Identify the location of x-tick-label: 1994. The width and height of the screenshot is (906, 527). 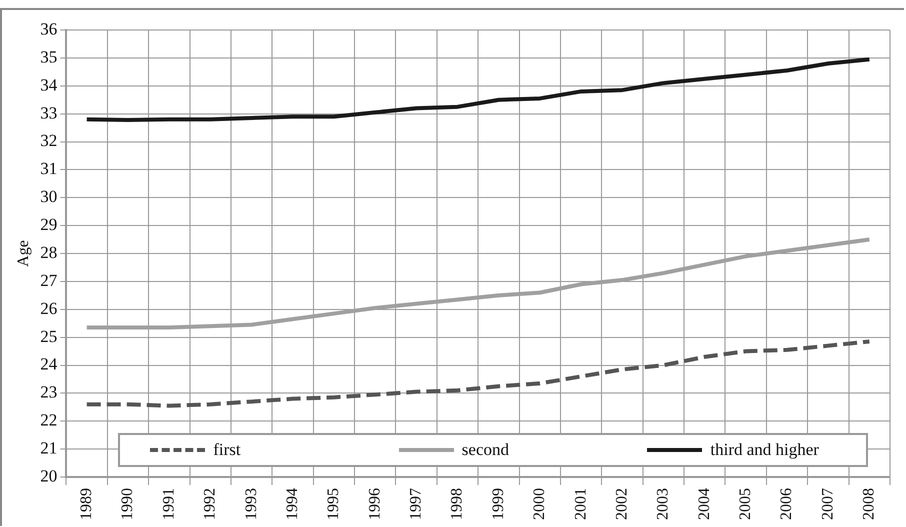
(292, 504).